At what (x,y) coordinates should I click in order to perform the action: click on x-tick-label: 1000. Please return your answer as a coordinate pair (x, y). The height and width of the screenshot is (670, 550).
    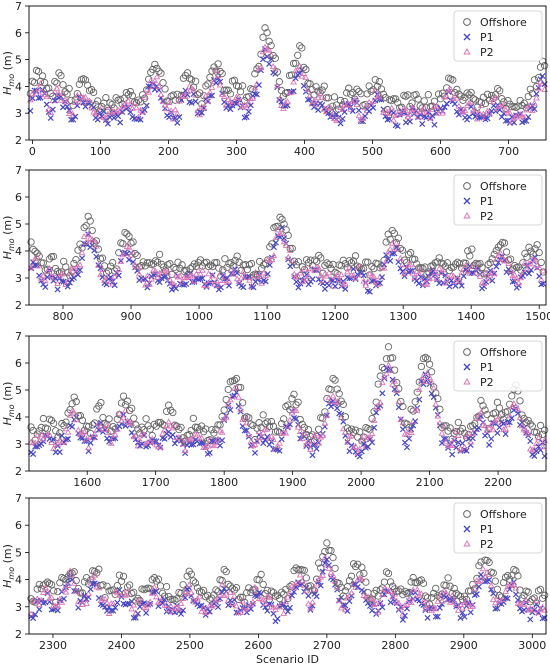
    Looking at the image, I should click on (199, 316).